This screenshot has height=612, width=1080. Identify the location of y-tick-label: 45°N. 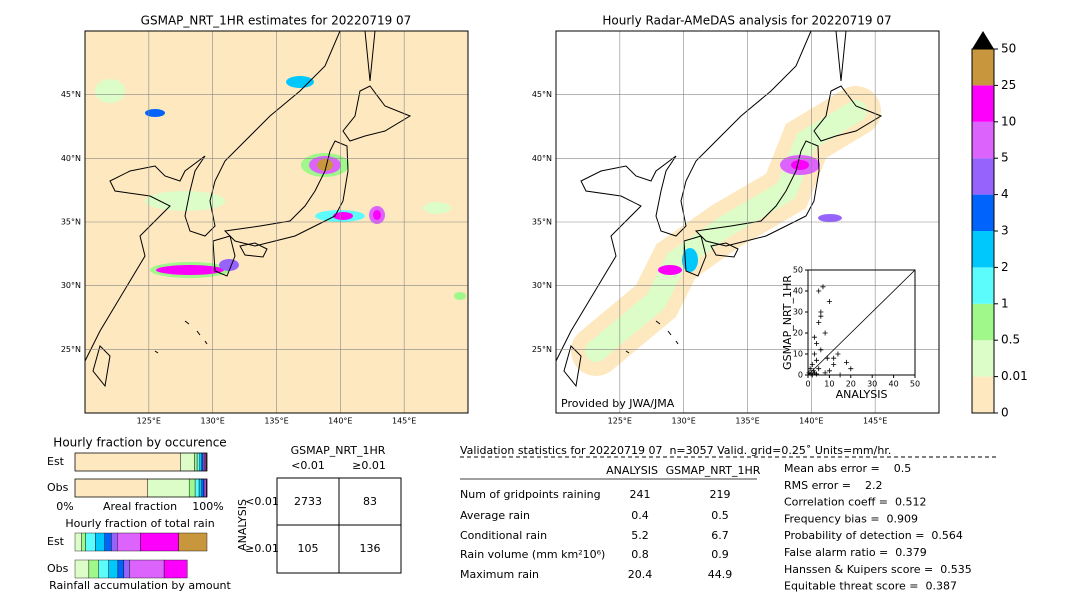
(71, 94).